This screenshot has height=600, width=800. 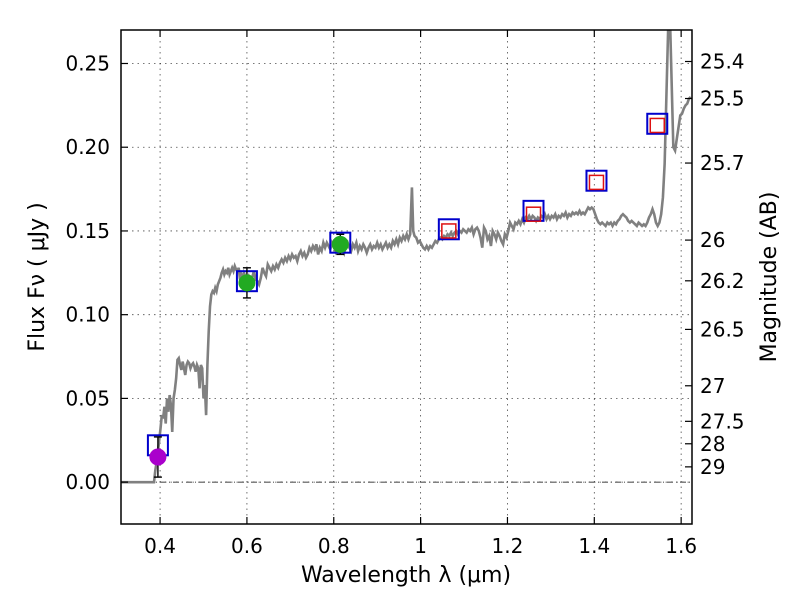 I want to click on y2-tick-label: 27, so click(x=712, y=386).